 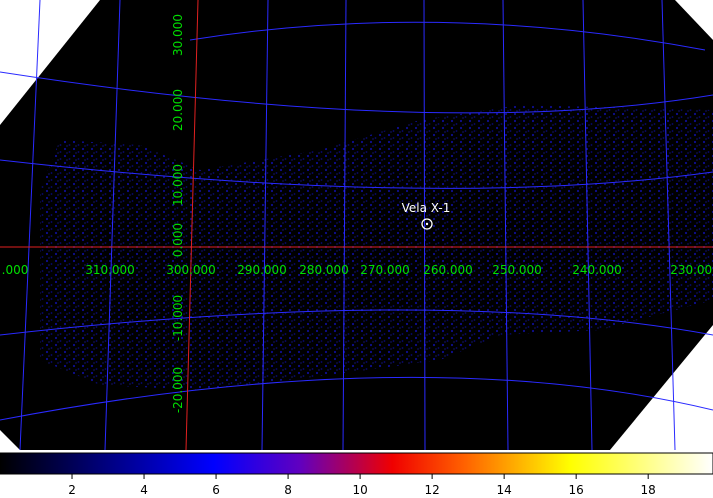 What do you see at coordinates (648, 490) in the screenshot?
I see `colorbar-tick-label: 18` at bounding box center [648, 490].